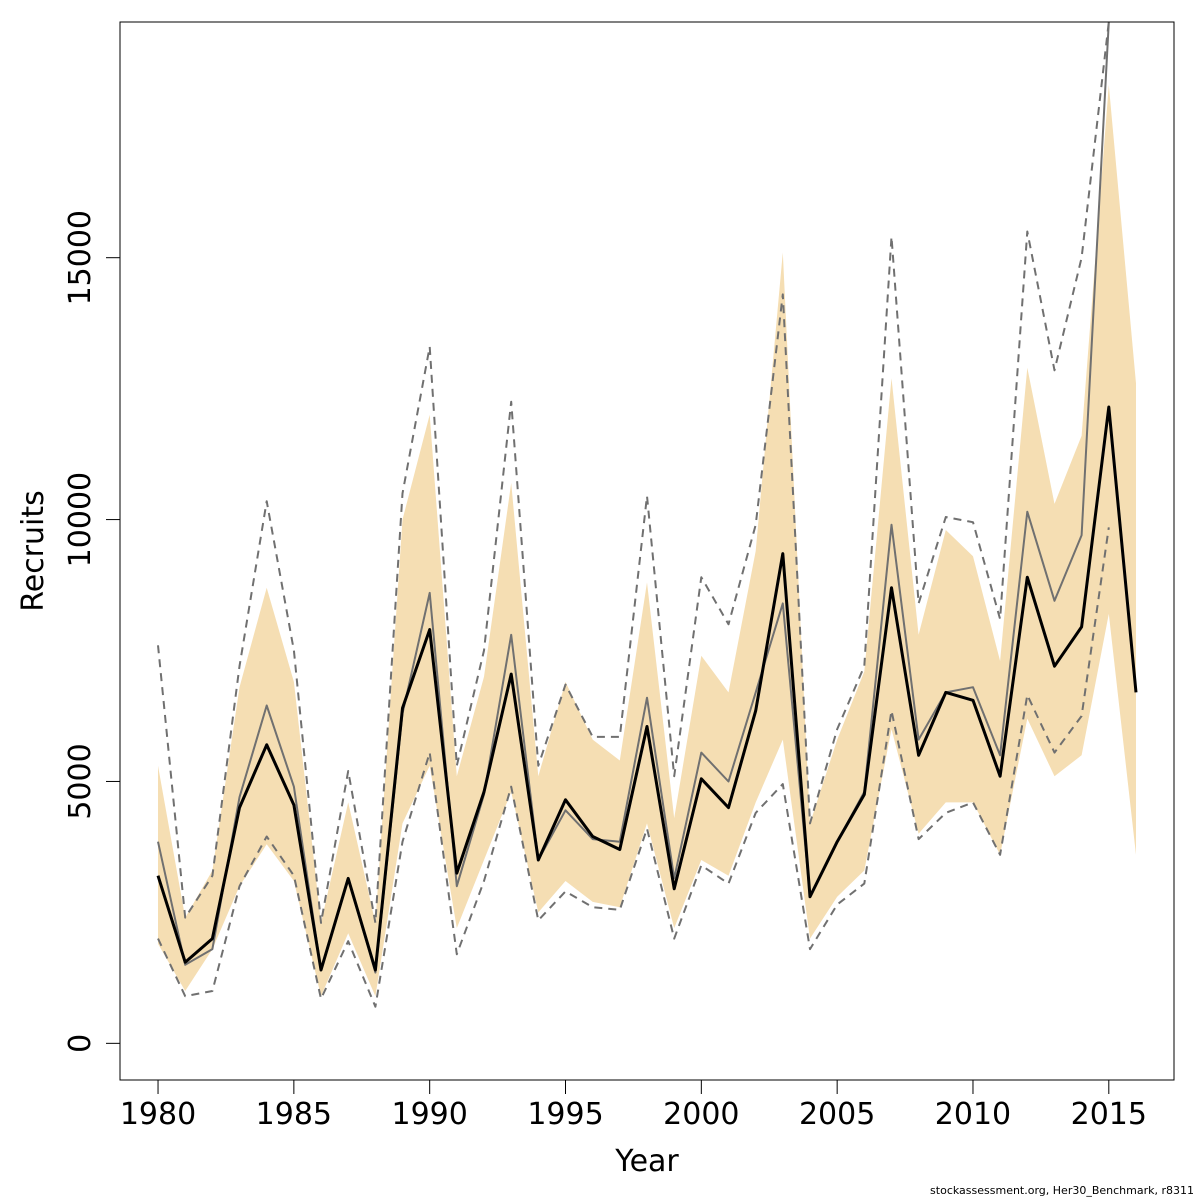 The image size is (1200, 1200). Describe the element at coordinates (80, 781) in the screenshot. I see `y-tick-label: 5000` at that location.